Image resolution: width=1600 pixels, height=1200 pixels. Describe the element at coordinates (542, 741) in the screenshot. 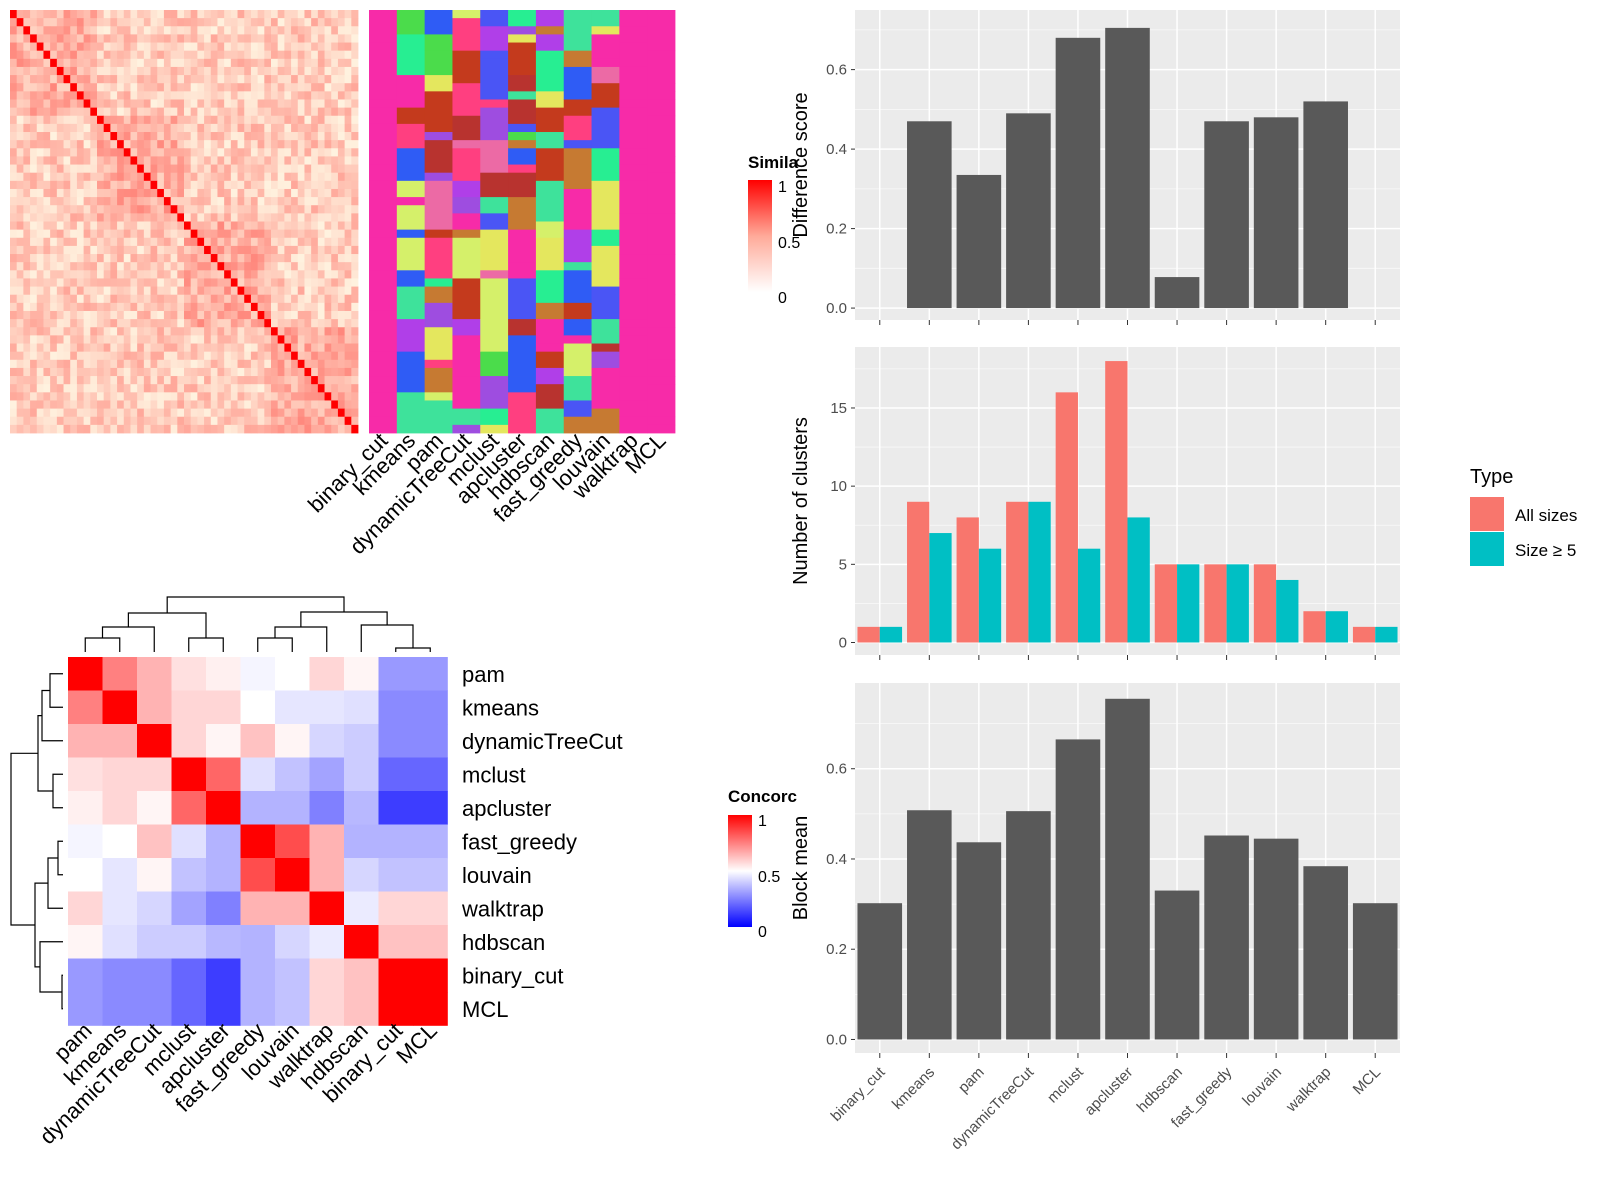

I see `concordance-row-label: dynamicTreeCut` at that location.